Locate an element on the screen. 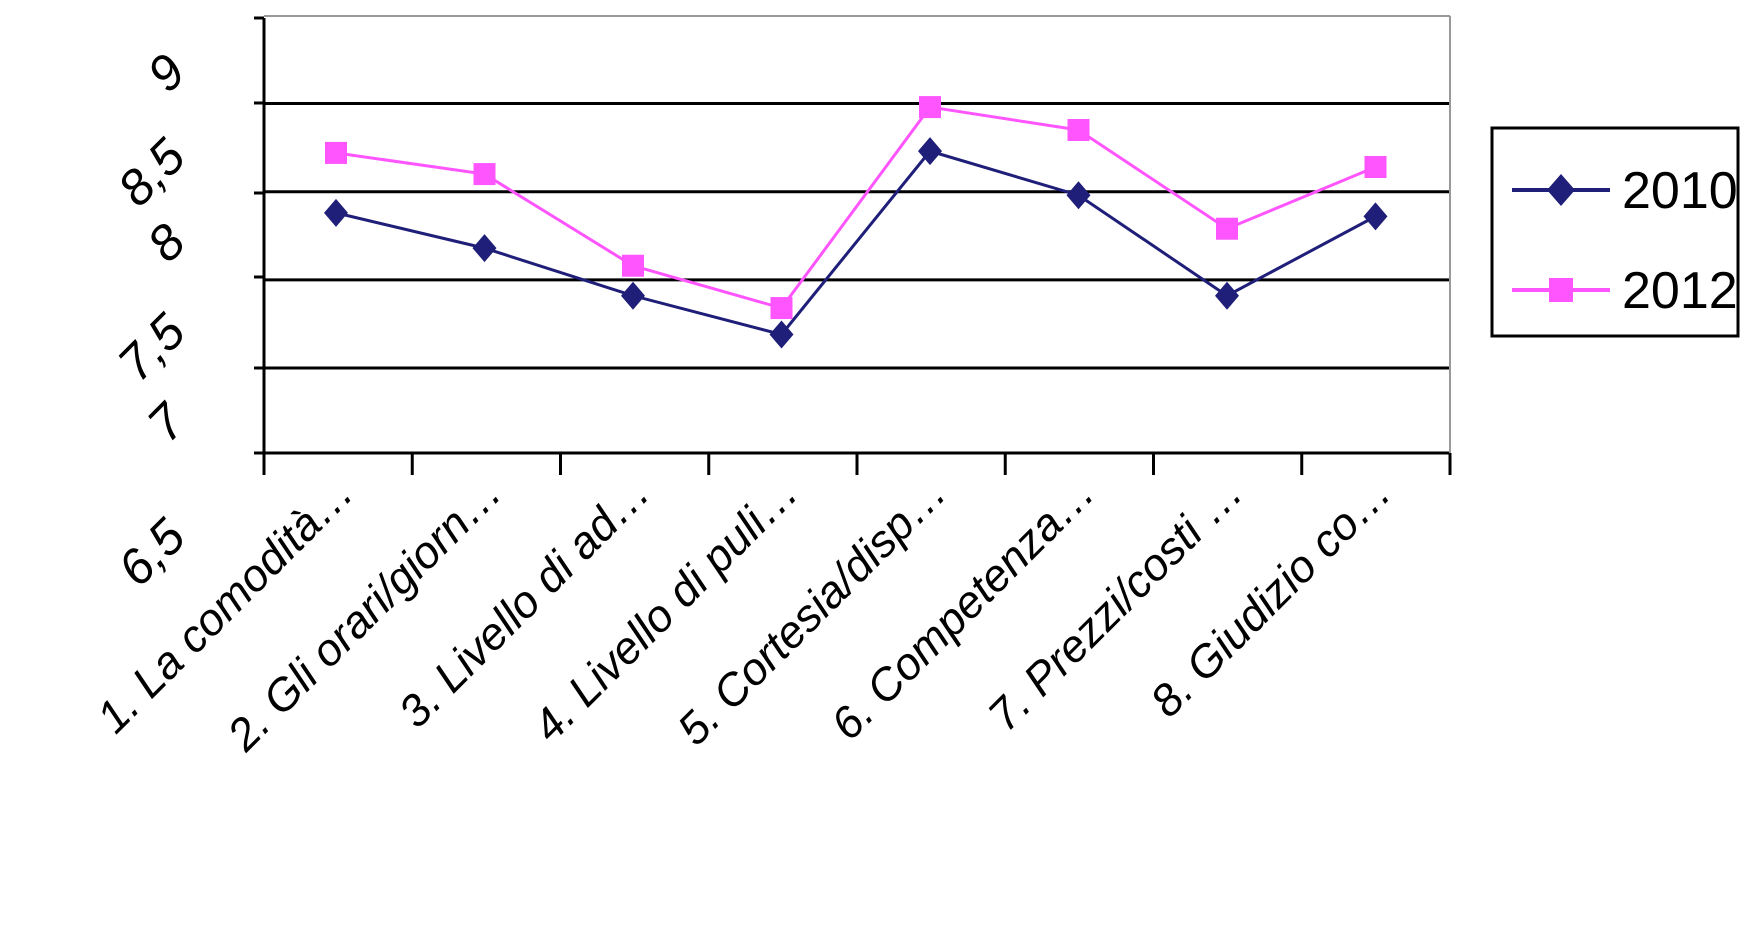 The width and height of the screenshot is (1742, 928). series-line-2010 is located at coordinates (856, 243).